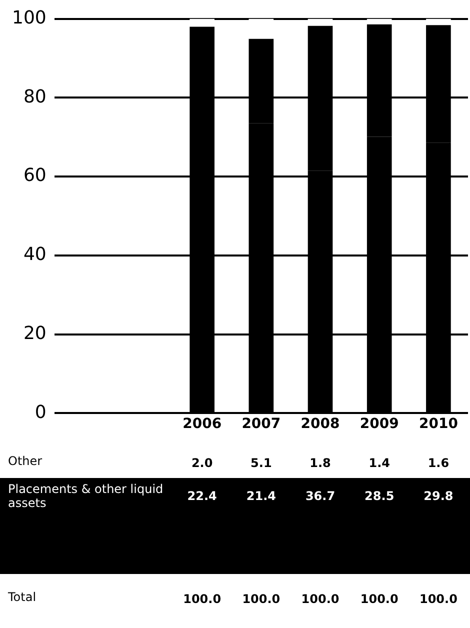  What do you see at coordinates (379, 496) in the screenshot?
I see `data-label: 28.5` at bounding box center [379, 496].